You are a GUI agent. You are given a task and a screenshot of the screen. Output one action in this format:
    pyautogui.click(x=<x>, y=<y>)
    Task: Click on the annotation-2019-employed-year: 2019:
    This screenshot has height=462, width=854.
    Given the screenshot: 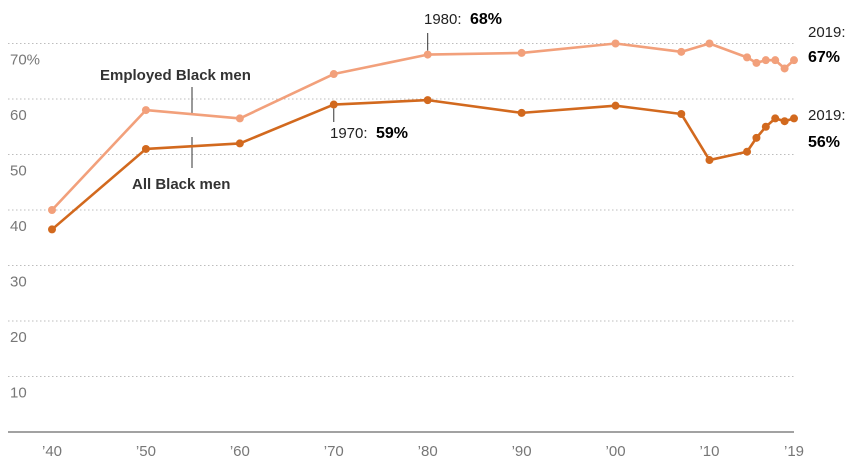 What is the action you would take?
    pyautogui.click(x=827, y=32)
    